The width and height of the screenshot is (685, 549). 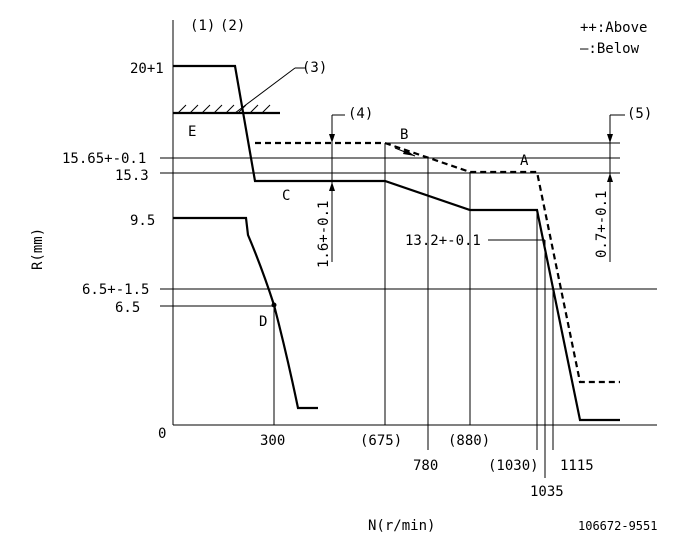 I want to click on legend-entry: ++:Above, so click(x=613, y=28).